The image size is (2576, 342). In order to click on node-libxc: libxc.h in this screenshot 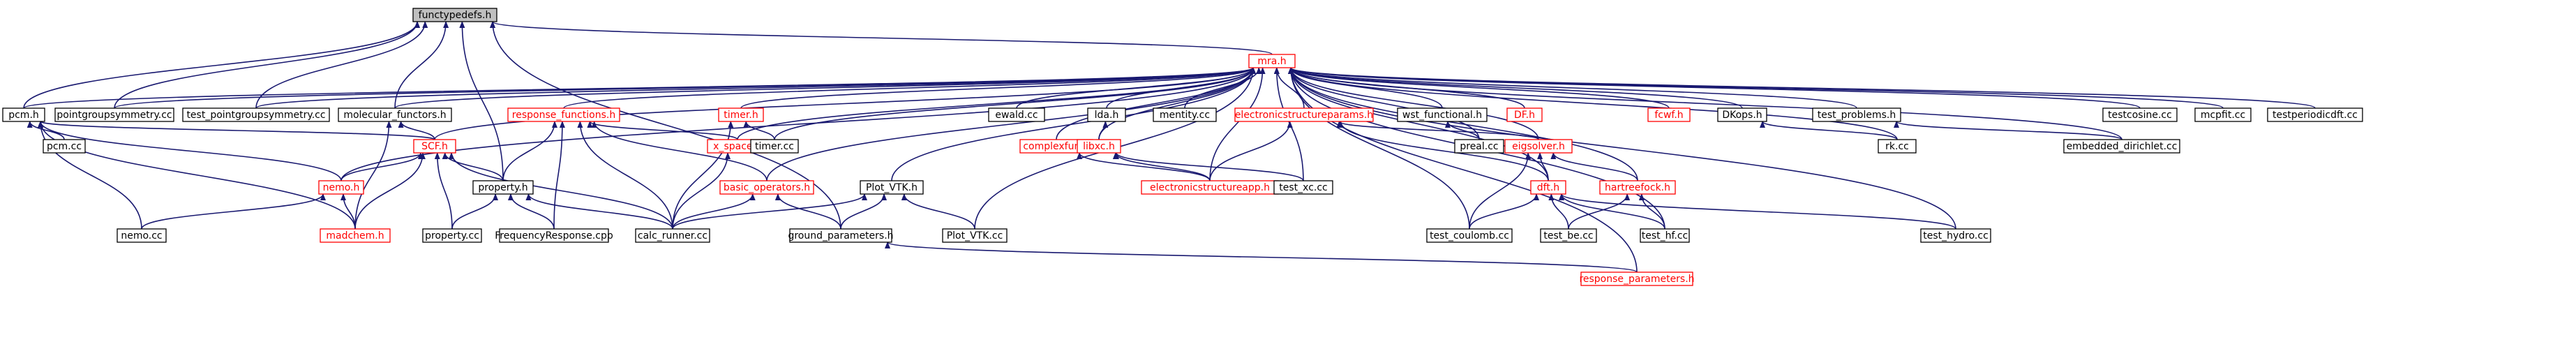, I will do `click(1099, 147)`.